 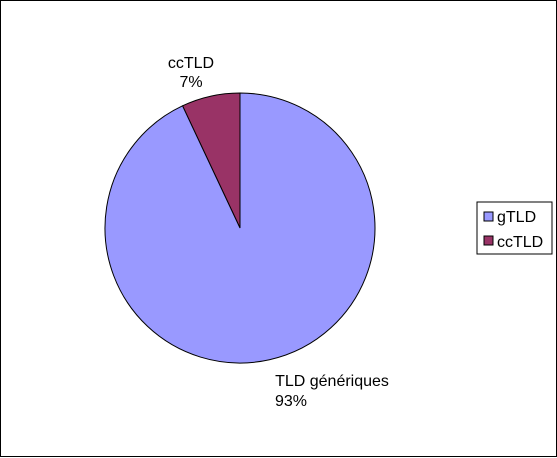 What do you see at coordinates (514, 228) in the screenshot?
I see `legend: gTLD ccTLD` at bounding box center [514, 228].